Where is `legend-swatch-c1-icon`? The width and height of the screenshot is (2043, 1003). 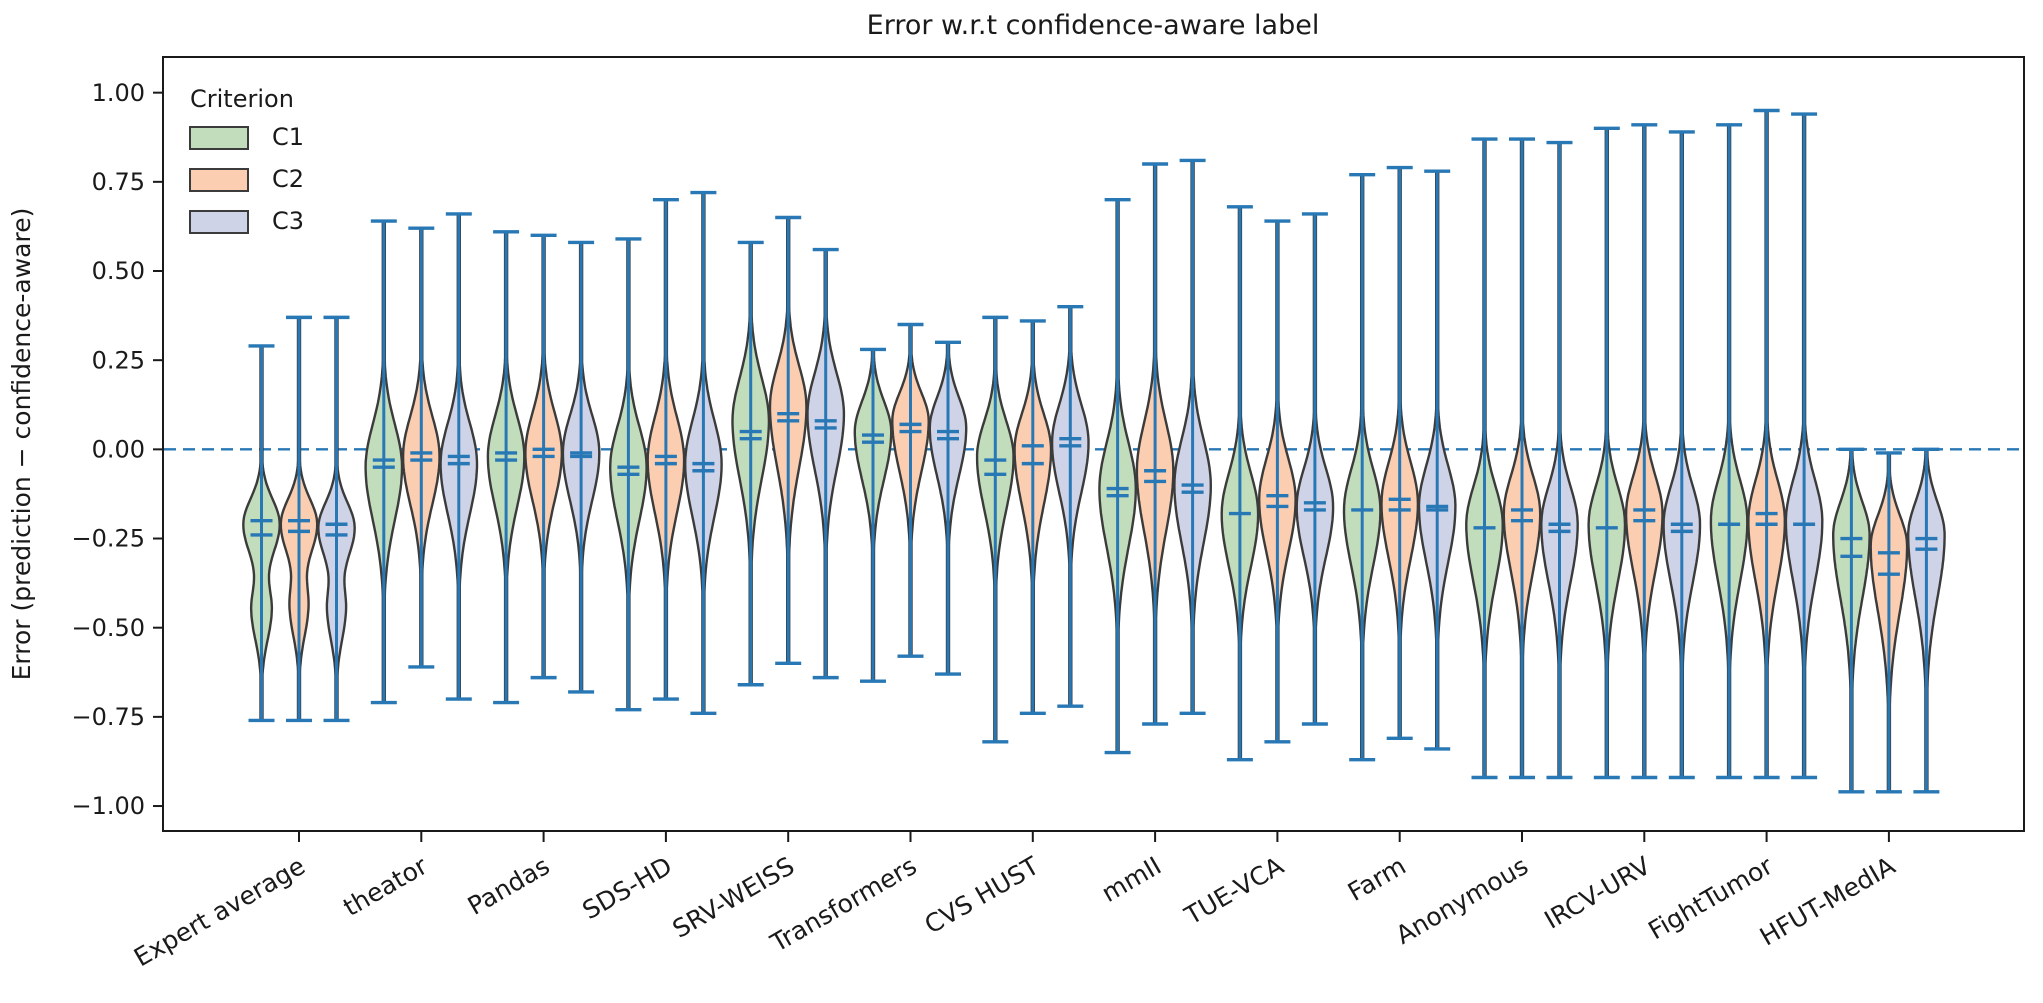 legend-swatch-c1-icon is located at coordinates (219, 138).